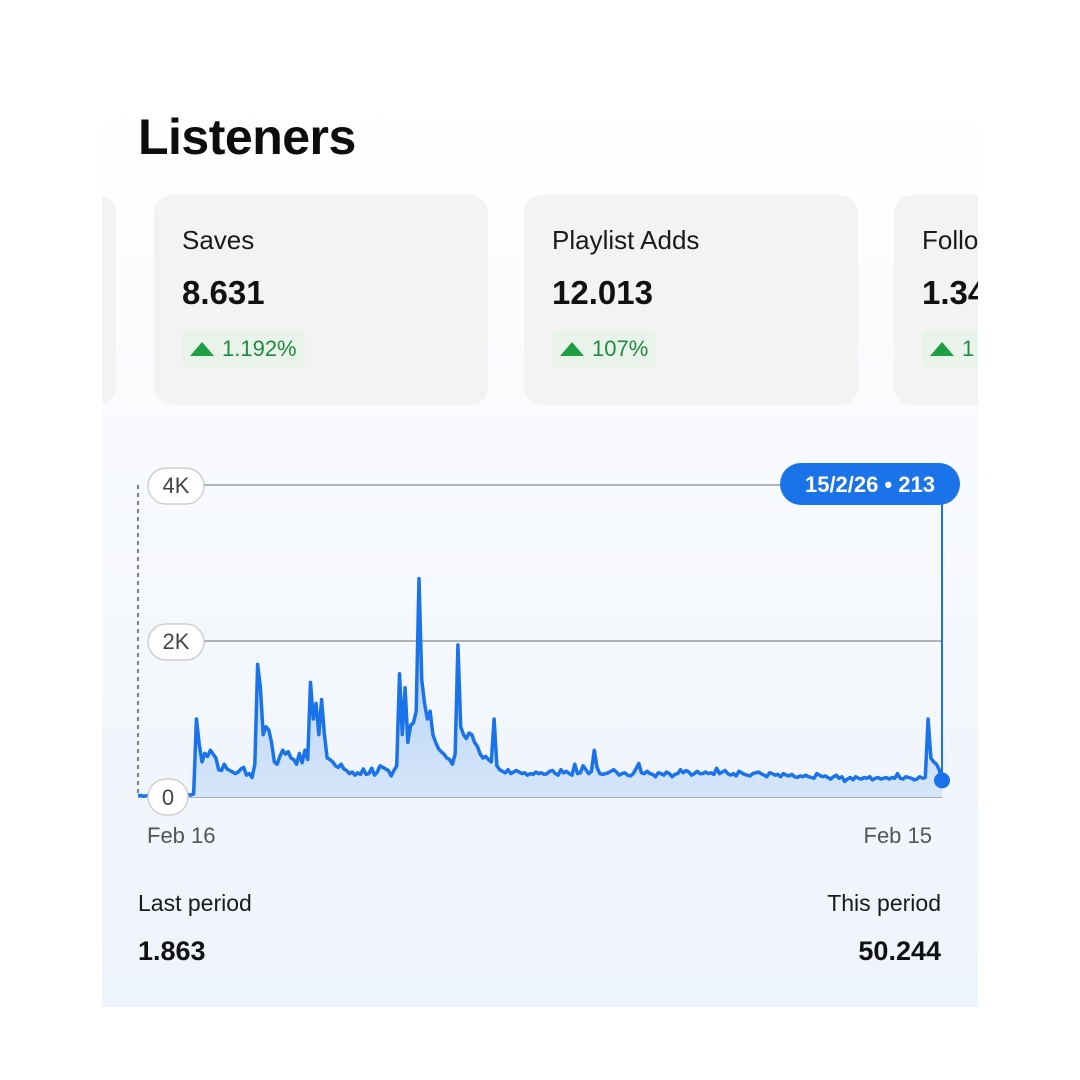 The image size is (1080, 1080). I want to click on delta-value: 1.192%, so click(259, 348).